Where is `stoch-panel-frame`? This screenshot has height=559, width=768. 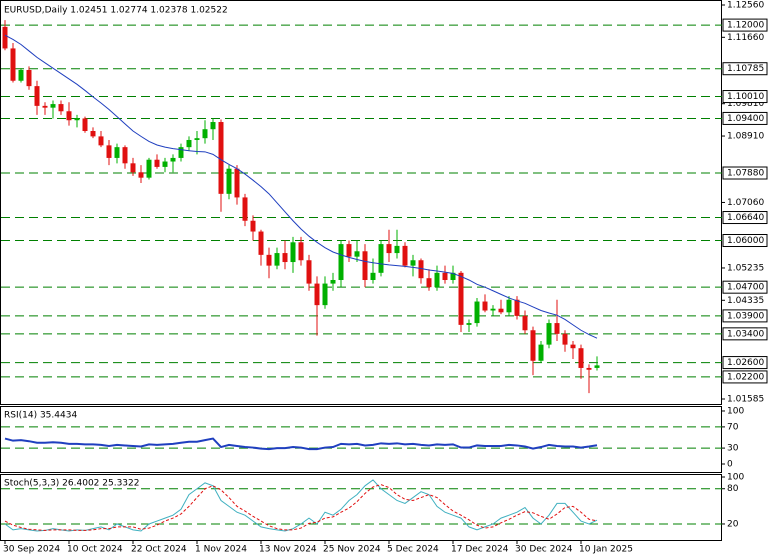
stoch-panel-frame is located at coordinates (361, 507).